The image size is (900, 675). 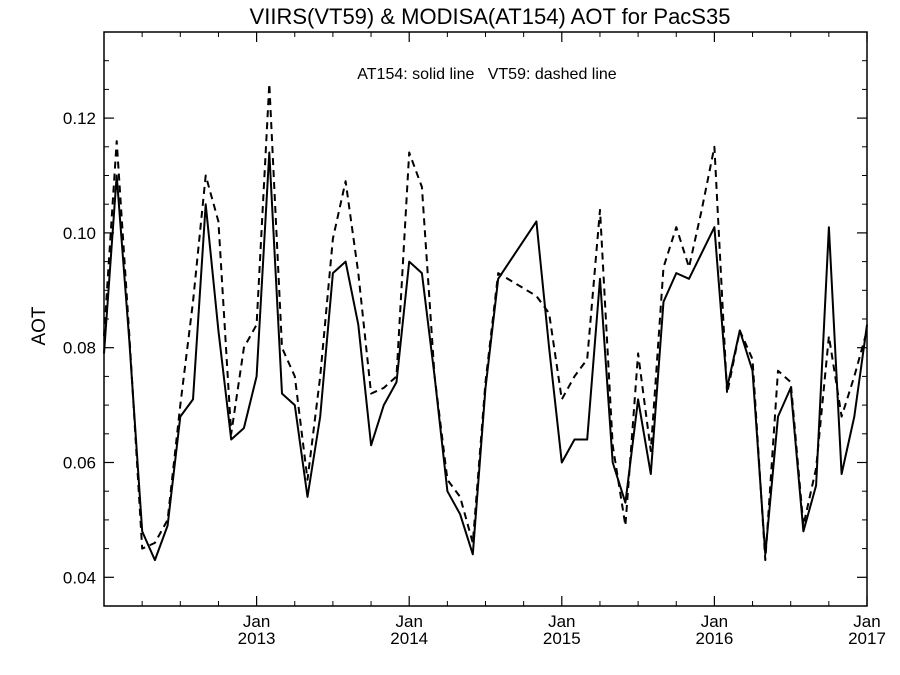 I want to click on x-tick-label-year: 2017, so click(x=867, y=638).